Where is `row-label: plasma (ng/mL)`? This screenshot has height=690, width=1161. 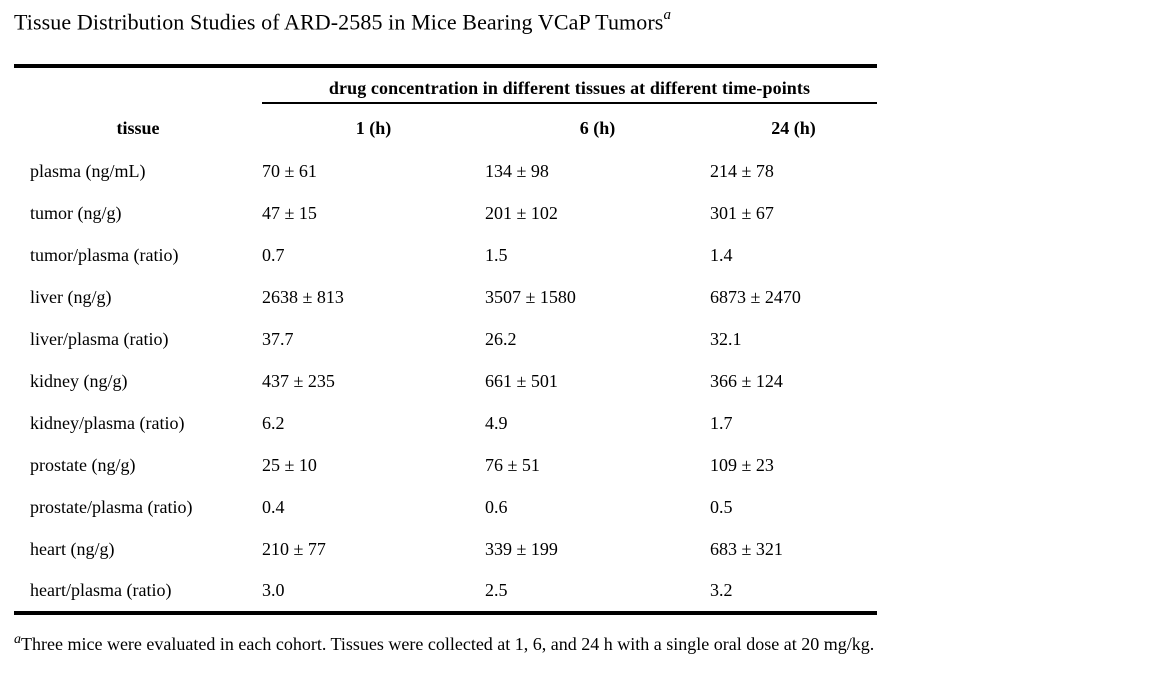 row-label: plasma (ng/mL) is located at coordinates (88, 171).